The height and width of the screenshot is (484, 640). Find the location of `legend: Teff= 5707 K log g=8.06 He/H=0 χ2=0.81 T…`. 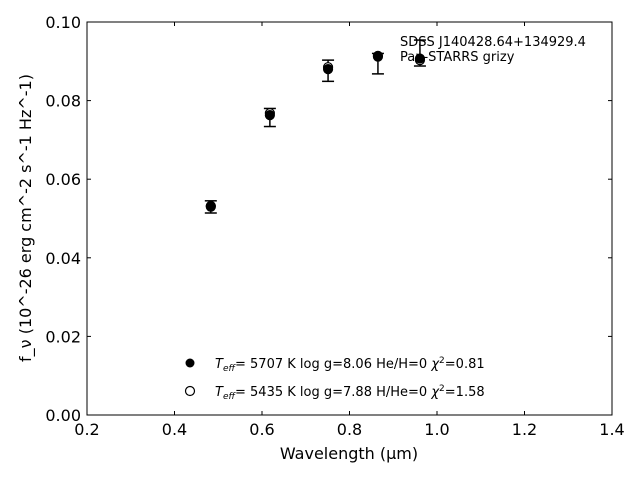

legend: Teff= 5707 K log g=8.06 He/H=0 χ2=0.81 T… is located at coordinates (334, 379).